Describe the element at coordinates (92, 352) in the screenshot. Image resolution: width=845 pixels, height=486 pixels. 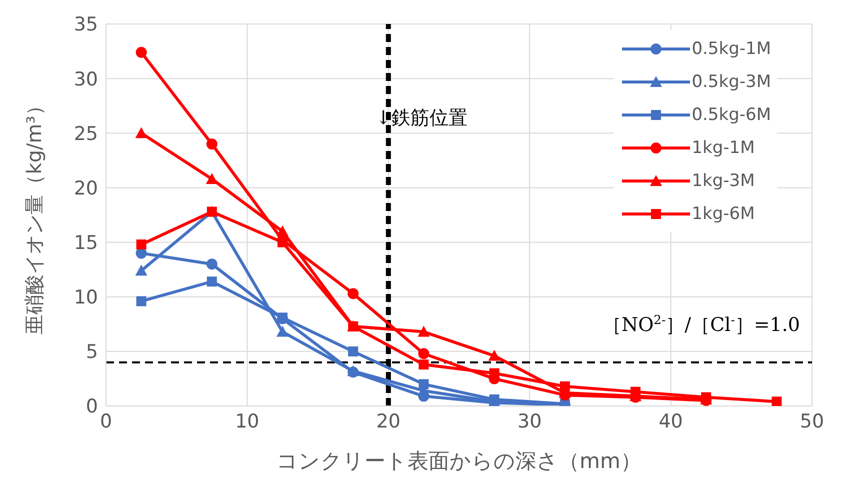
I see `y-tick-label: 5` at that location.